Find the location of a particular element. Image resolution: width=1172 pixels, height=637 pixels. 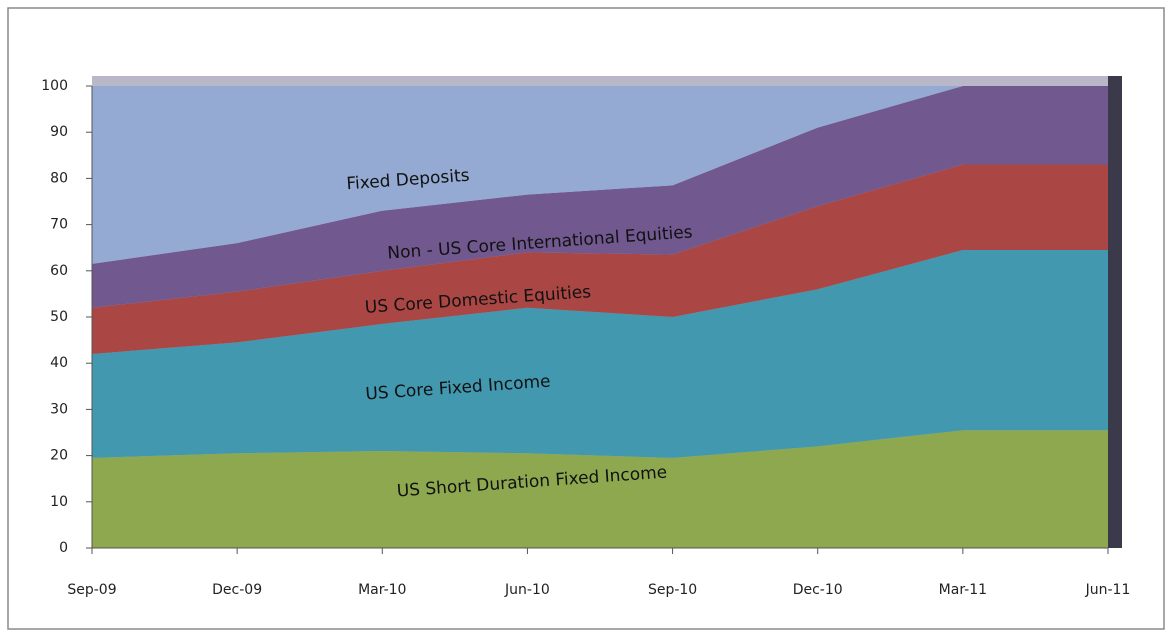

y-tick-label: 50 is located at coordinates (59, 317).